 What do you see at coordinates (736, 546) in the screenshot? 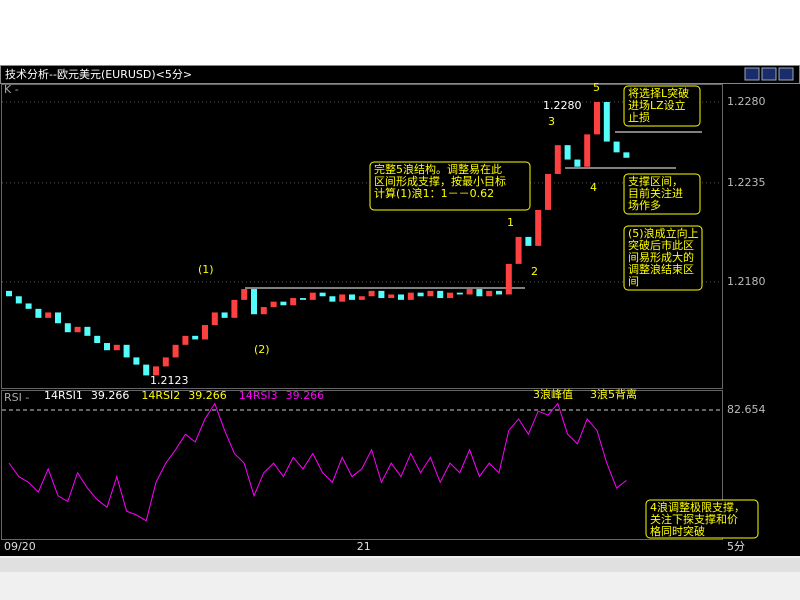
I see `period-label: 5分` at bounding box center [736, 546].